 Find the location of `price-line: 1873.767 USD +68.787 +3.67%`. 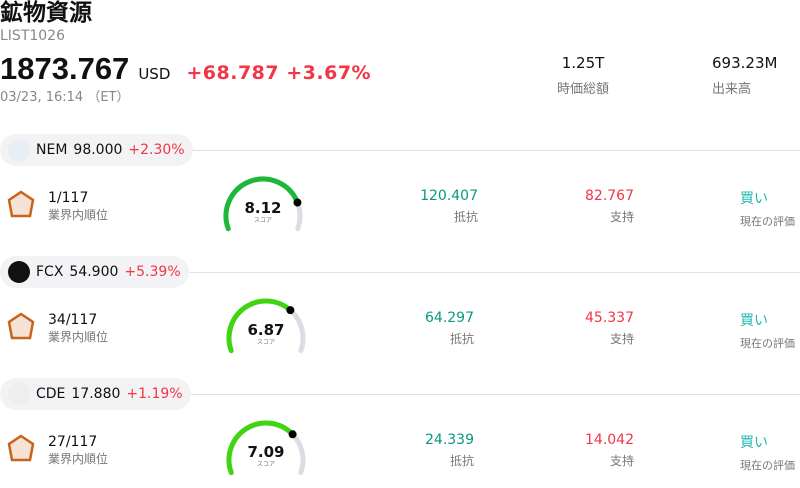

price-line: 1873.767 USD +68.787 +3.67% is located at coordinates (185, 71).